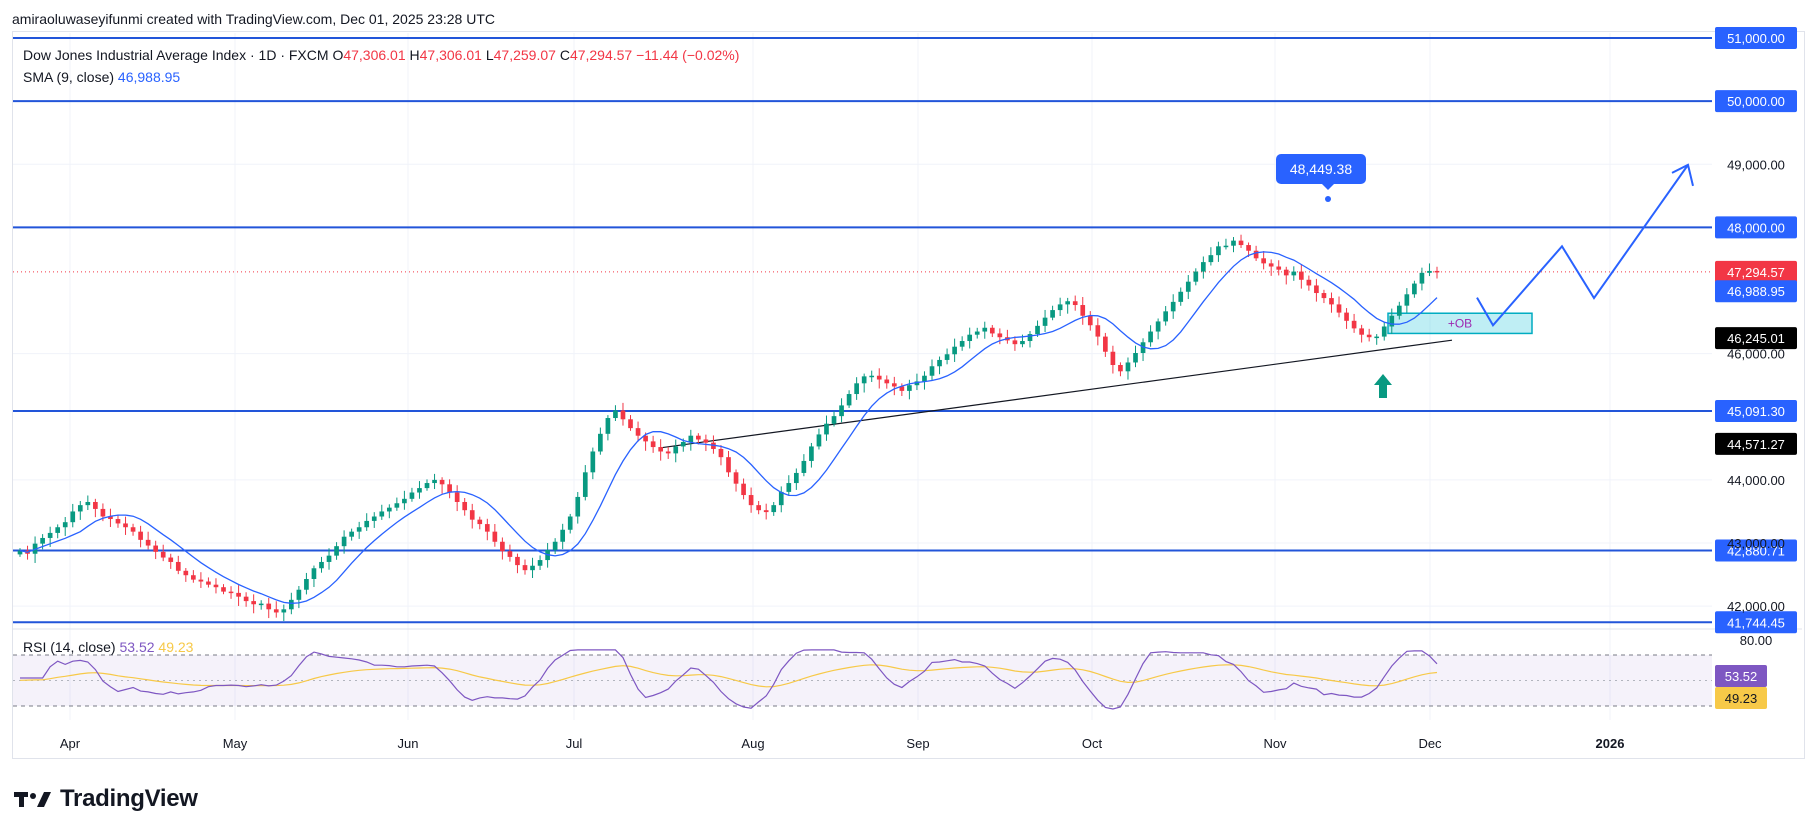  What do you see at coordinates (1756, 606) in the screenshot?
I see `price-tick-label: 42,000.00` at bounding box center [1756, 606].